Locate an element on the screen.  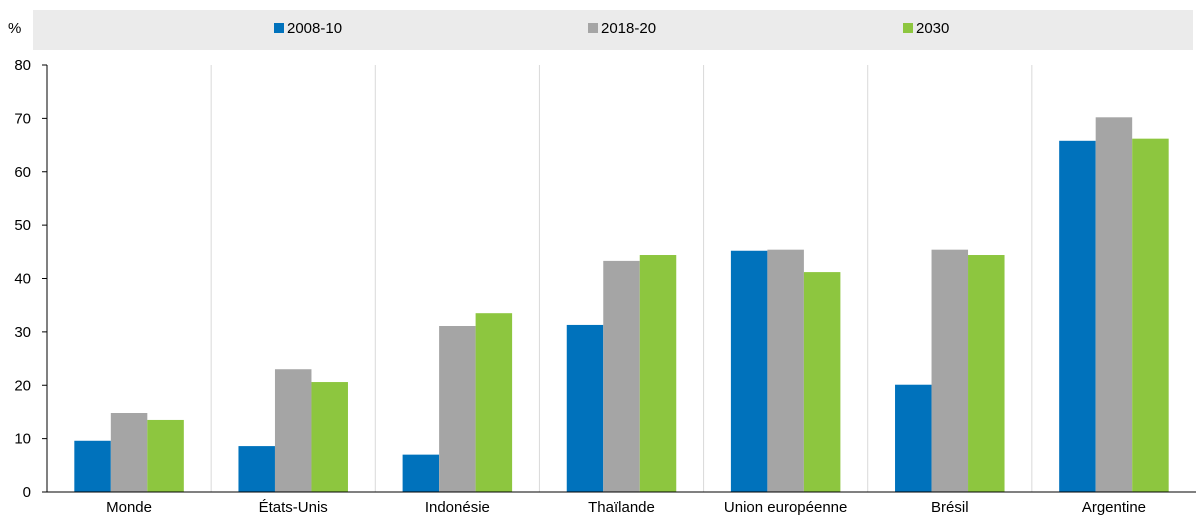
x-tick-label: Monde is located at coordinates (129, 507).